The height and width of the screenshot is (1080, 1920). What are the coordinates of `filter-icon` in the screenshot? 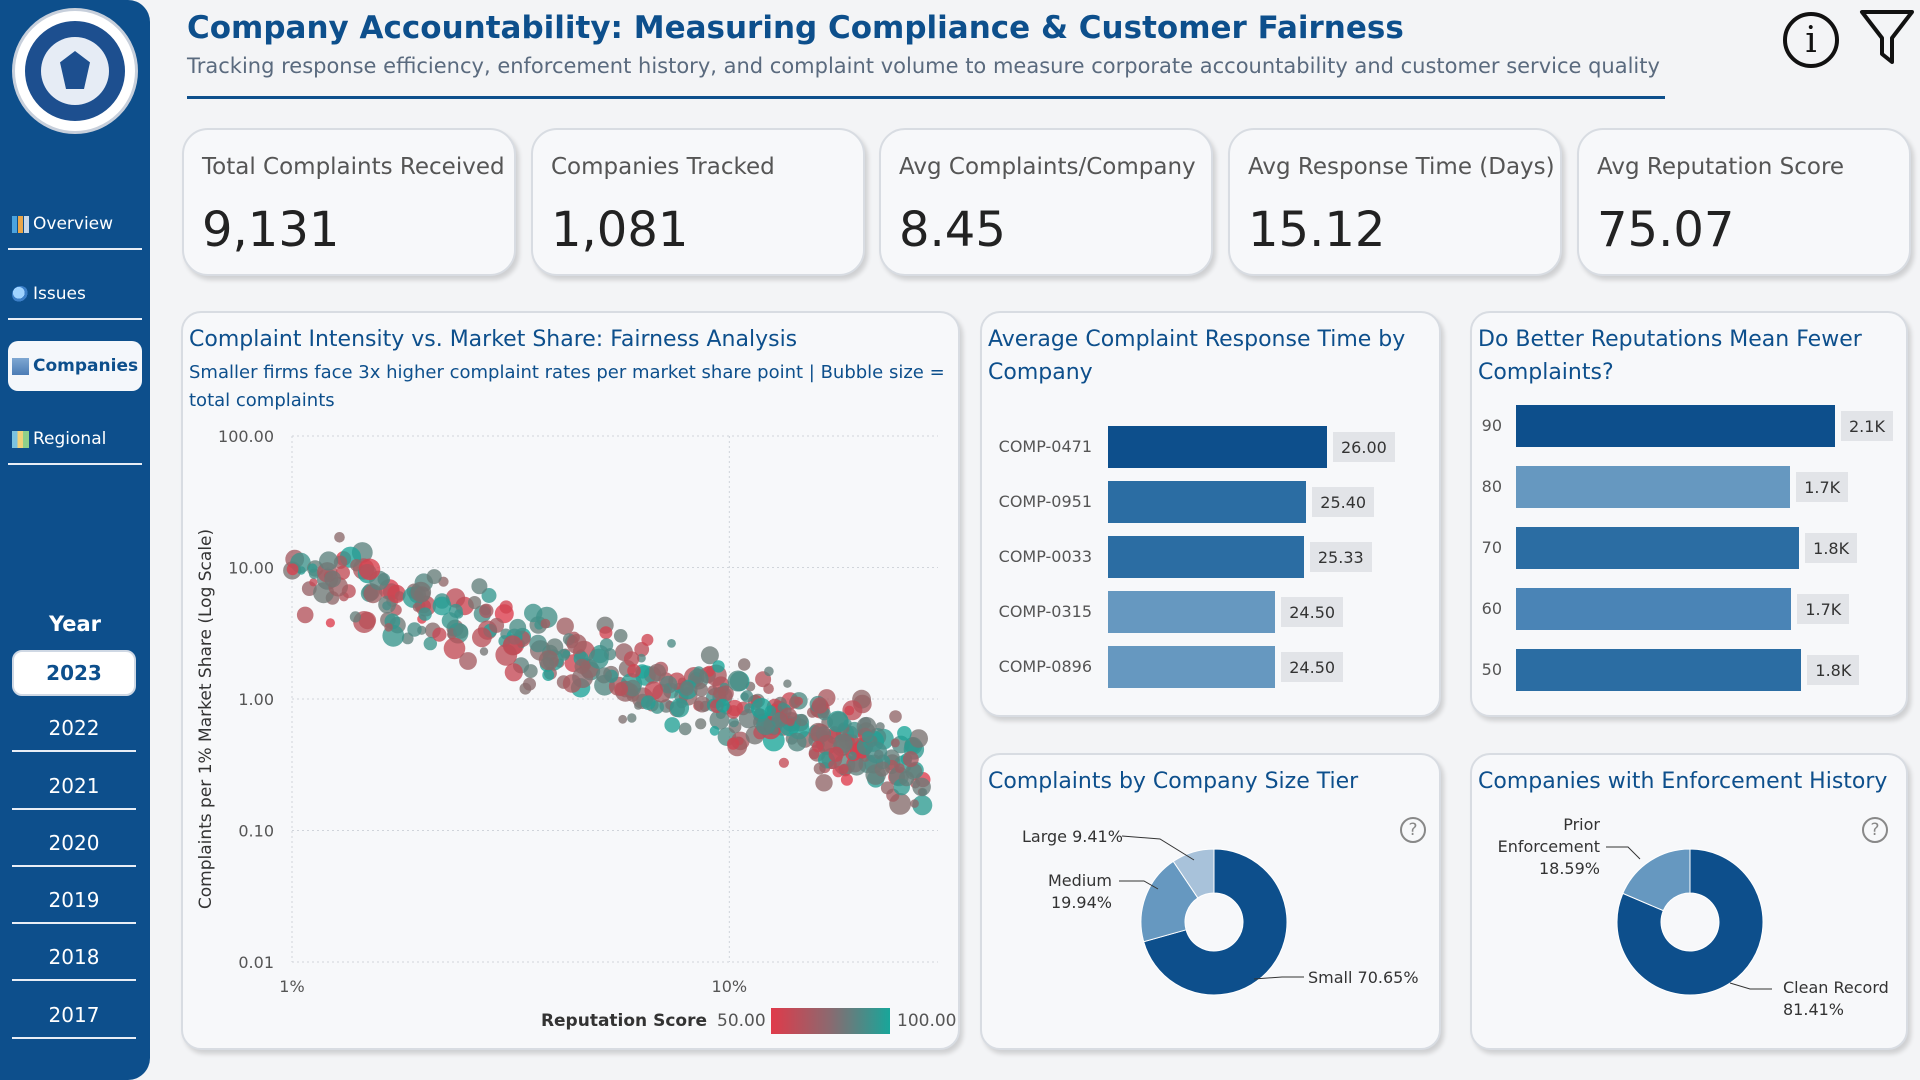 It's located at (1887, 38).